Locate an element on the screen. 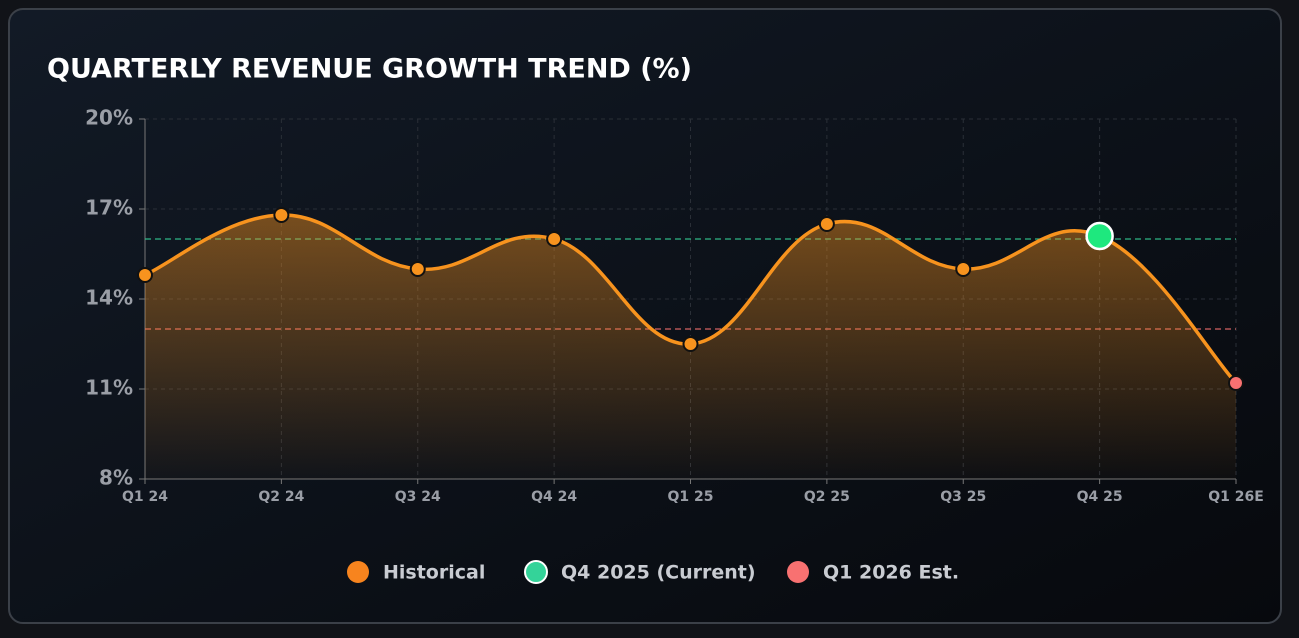 This screenshot has width=1299, height=638. legend-label: Historical is located at coordinates (434, 573).